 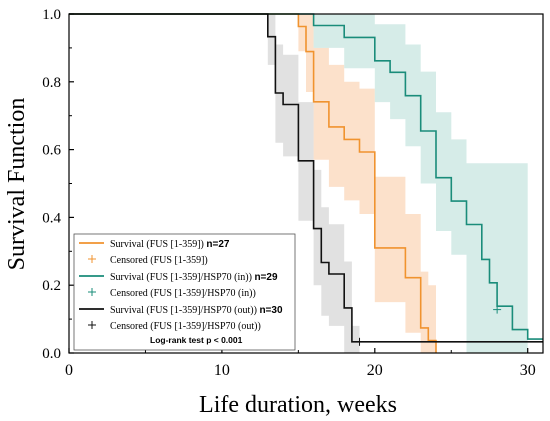 What do you see at coordinates (51, 354) in the screenshot?
I see `y-tick-label: 0.0` at bounding box center [51, 354].